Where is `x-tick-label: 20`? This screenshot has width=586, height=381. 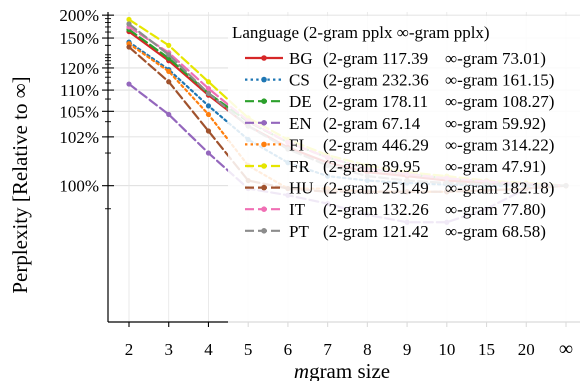
x-tick-label: 20 is located at coordinates (526, 349).